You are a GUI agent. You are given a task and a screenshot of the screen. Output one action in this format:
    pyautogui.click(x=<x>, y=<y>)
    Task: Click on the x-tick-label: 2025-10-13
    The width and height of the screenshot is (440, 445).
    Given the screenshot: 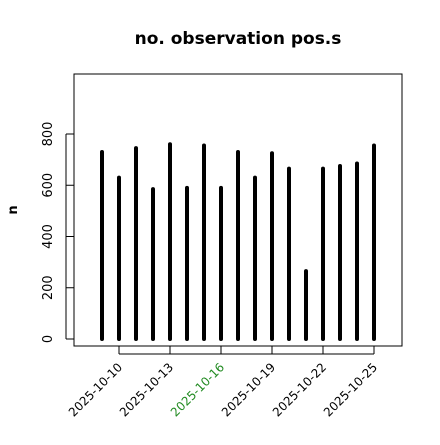 What is the action you would take?
    pyautogui.click(x=146, y=389)
    